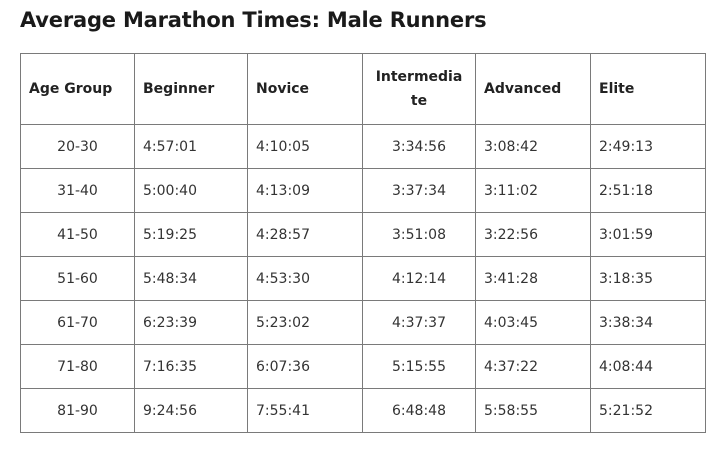 Image resolution: width=720 pixels, height=450 pixels. I want to click on cell-novice: 4:13:09, so click(305, 190).